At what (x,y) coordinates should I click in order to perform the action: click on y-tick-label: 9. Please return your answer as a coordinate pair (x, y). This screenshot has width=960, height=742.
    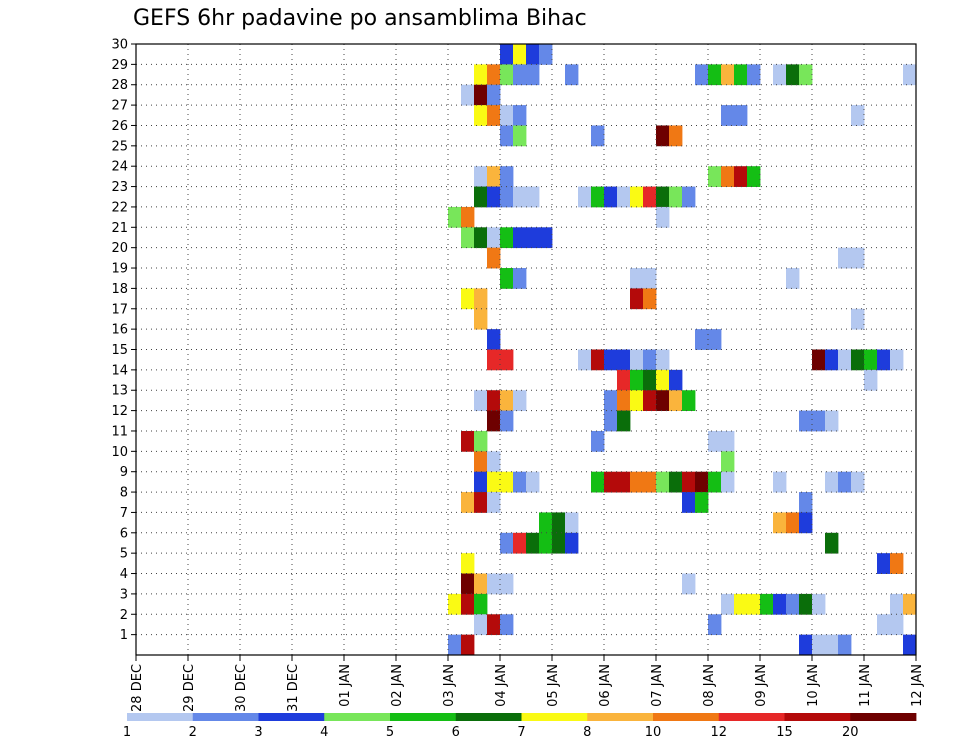
    Looking at the image, I should click on (124, 472).